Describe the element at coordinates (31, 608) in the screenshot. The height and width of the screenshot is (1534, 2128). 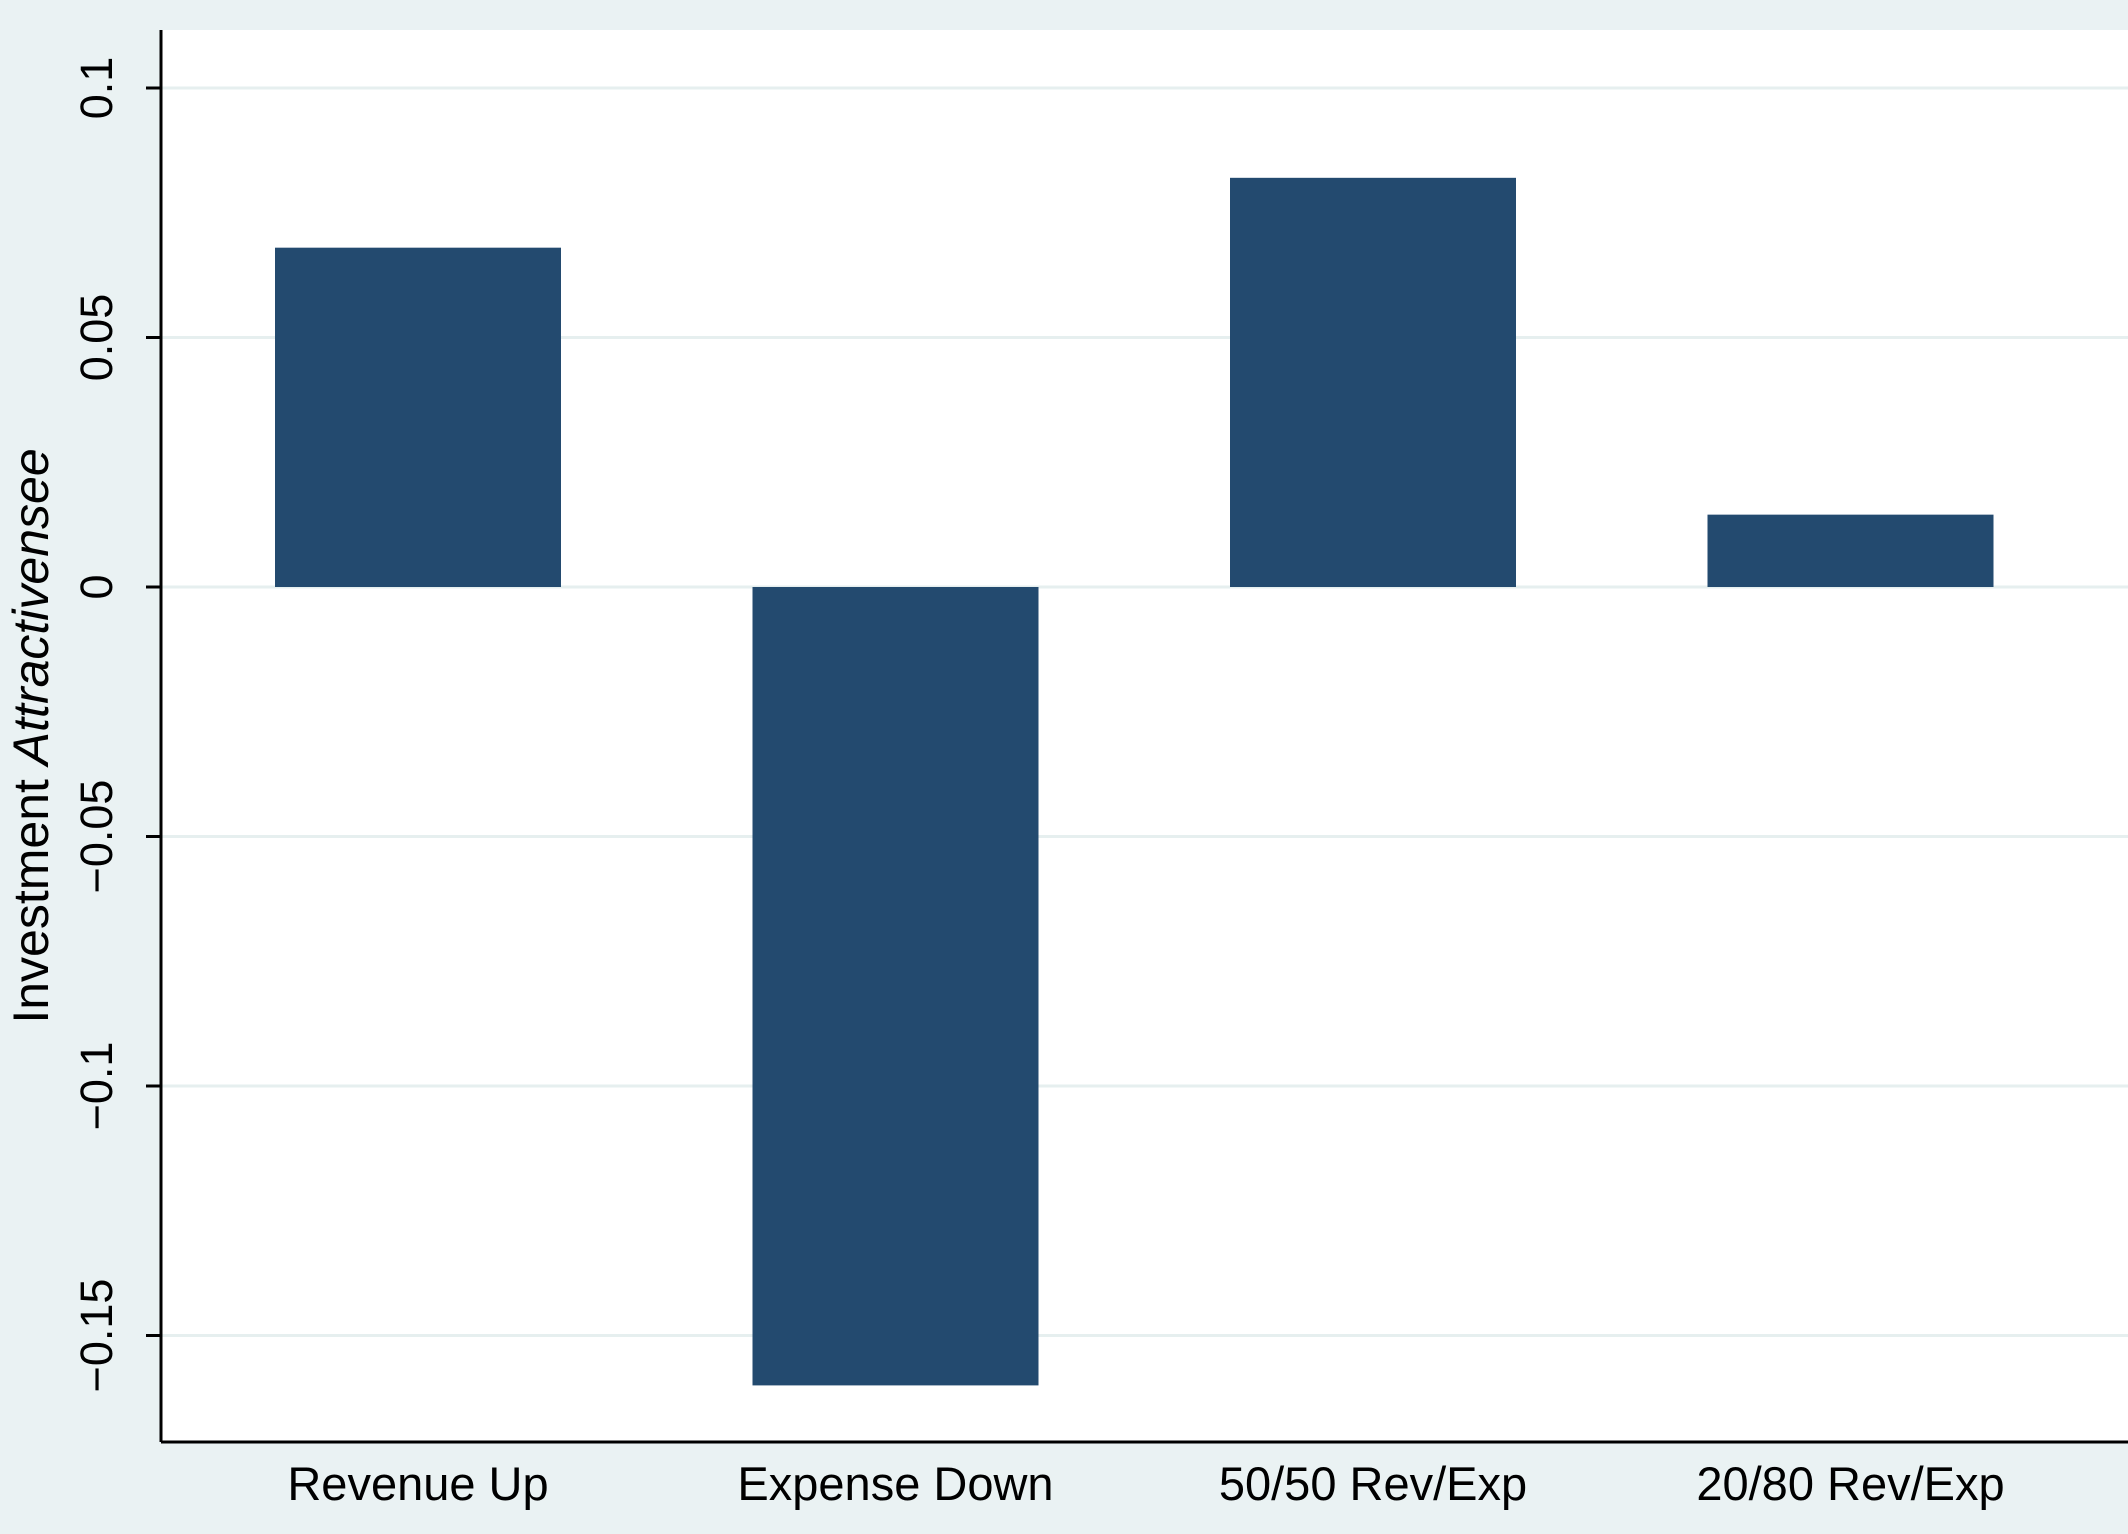
I see `y-axis-label-italic: Attractivensee` at that location.